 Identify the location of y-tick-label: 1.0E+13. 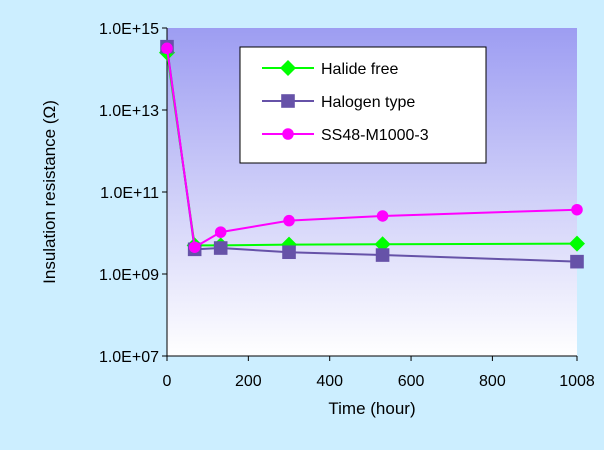
(129, 111).